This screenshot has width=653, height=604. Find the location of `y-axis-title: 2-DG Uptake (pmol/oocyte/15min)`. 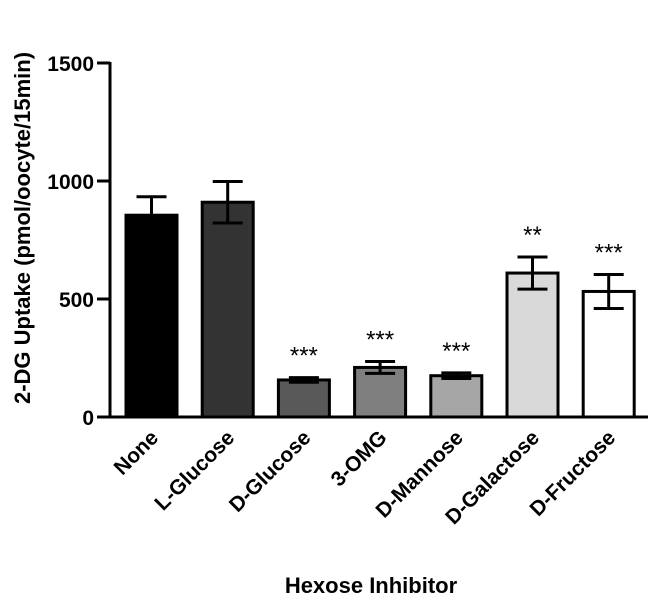

y-axis-title: 2-DG Uptake (pmol/oocyte/15min) is located at coordinates (22, 228).